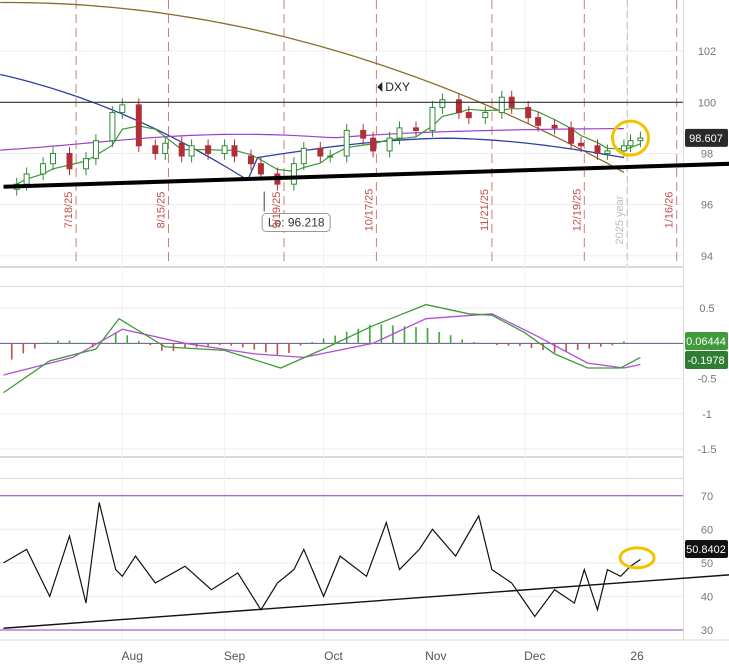 This screenshot has height=670, width=729. Describe the element at coordinates (707, 597) in the screenshot. I see `y-tick-label: 40` at that location.